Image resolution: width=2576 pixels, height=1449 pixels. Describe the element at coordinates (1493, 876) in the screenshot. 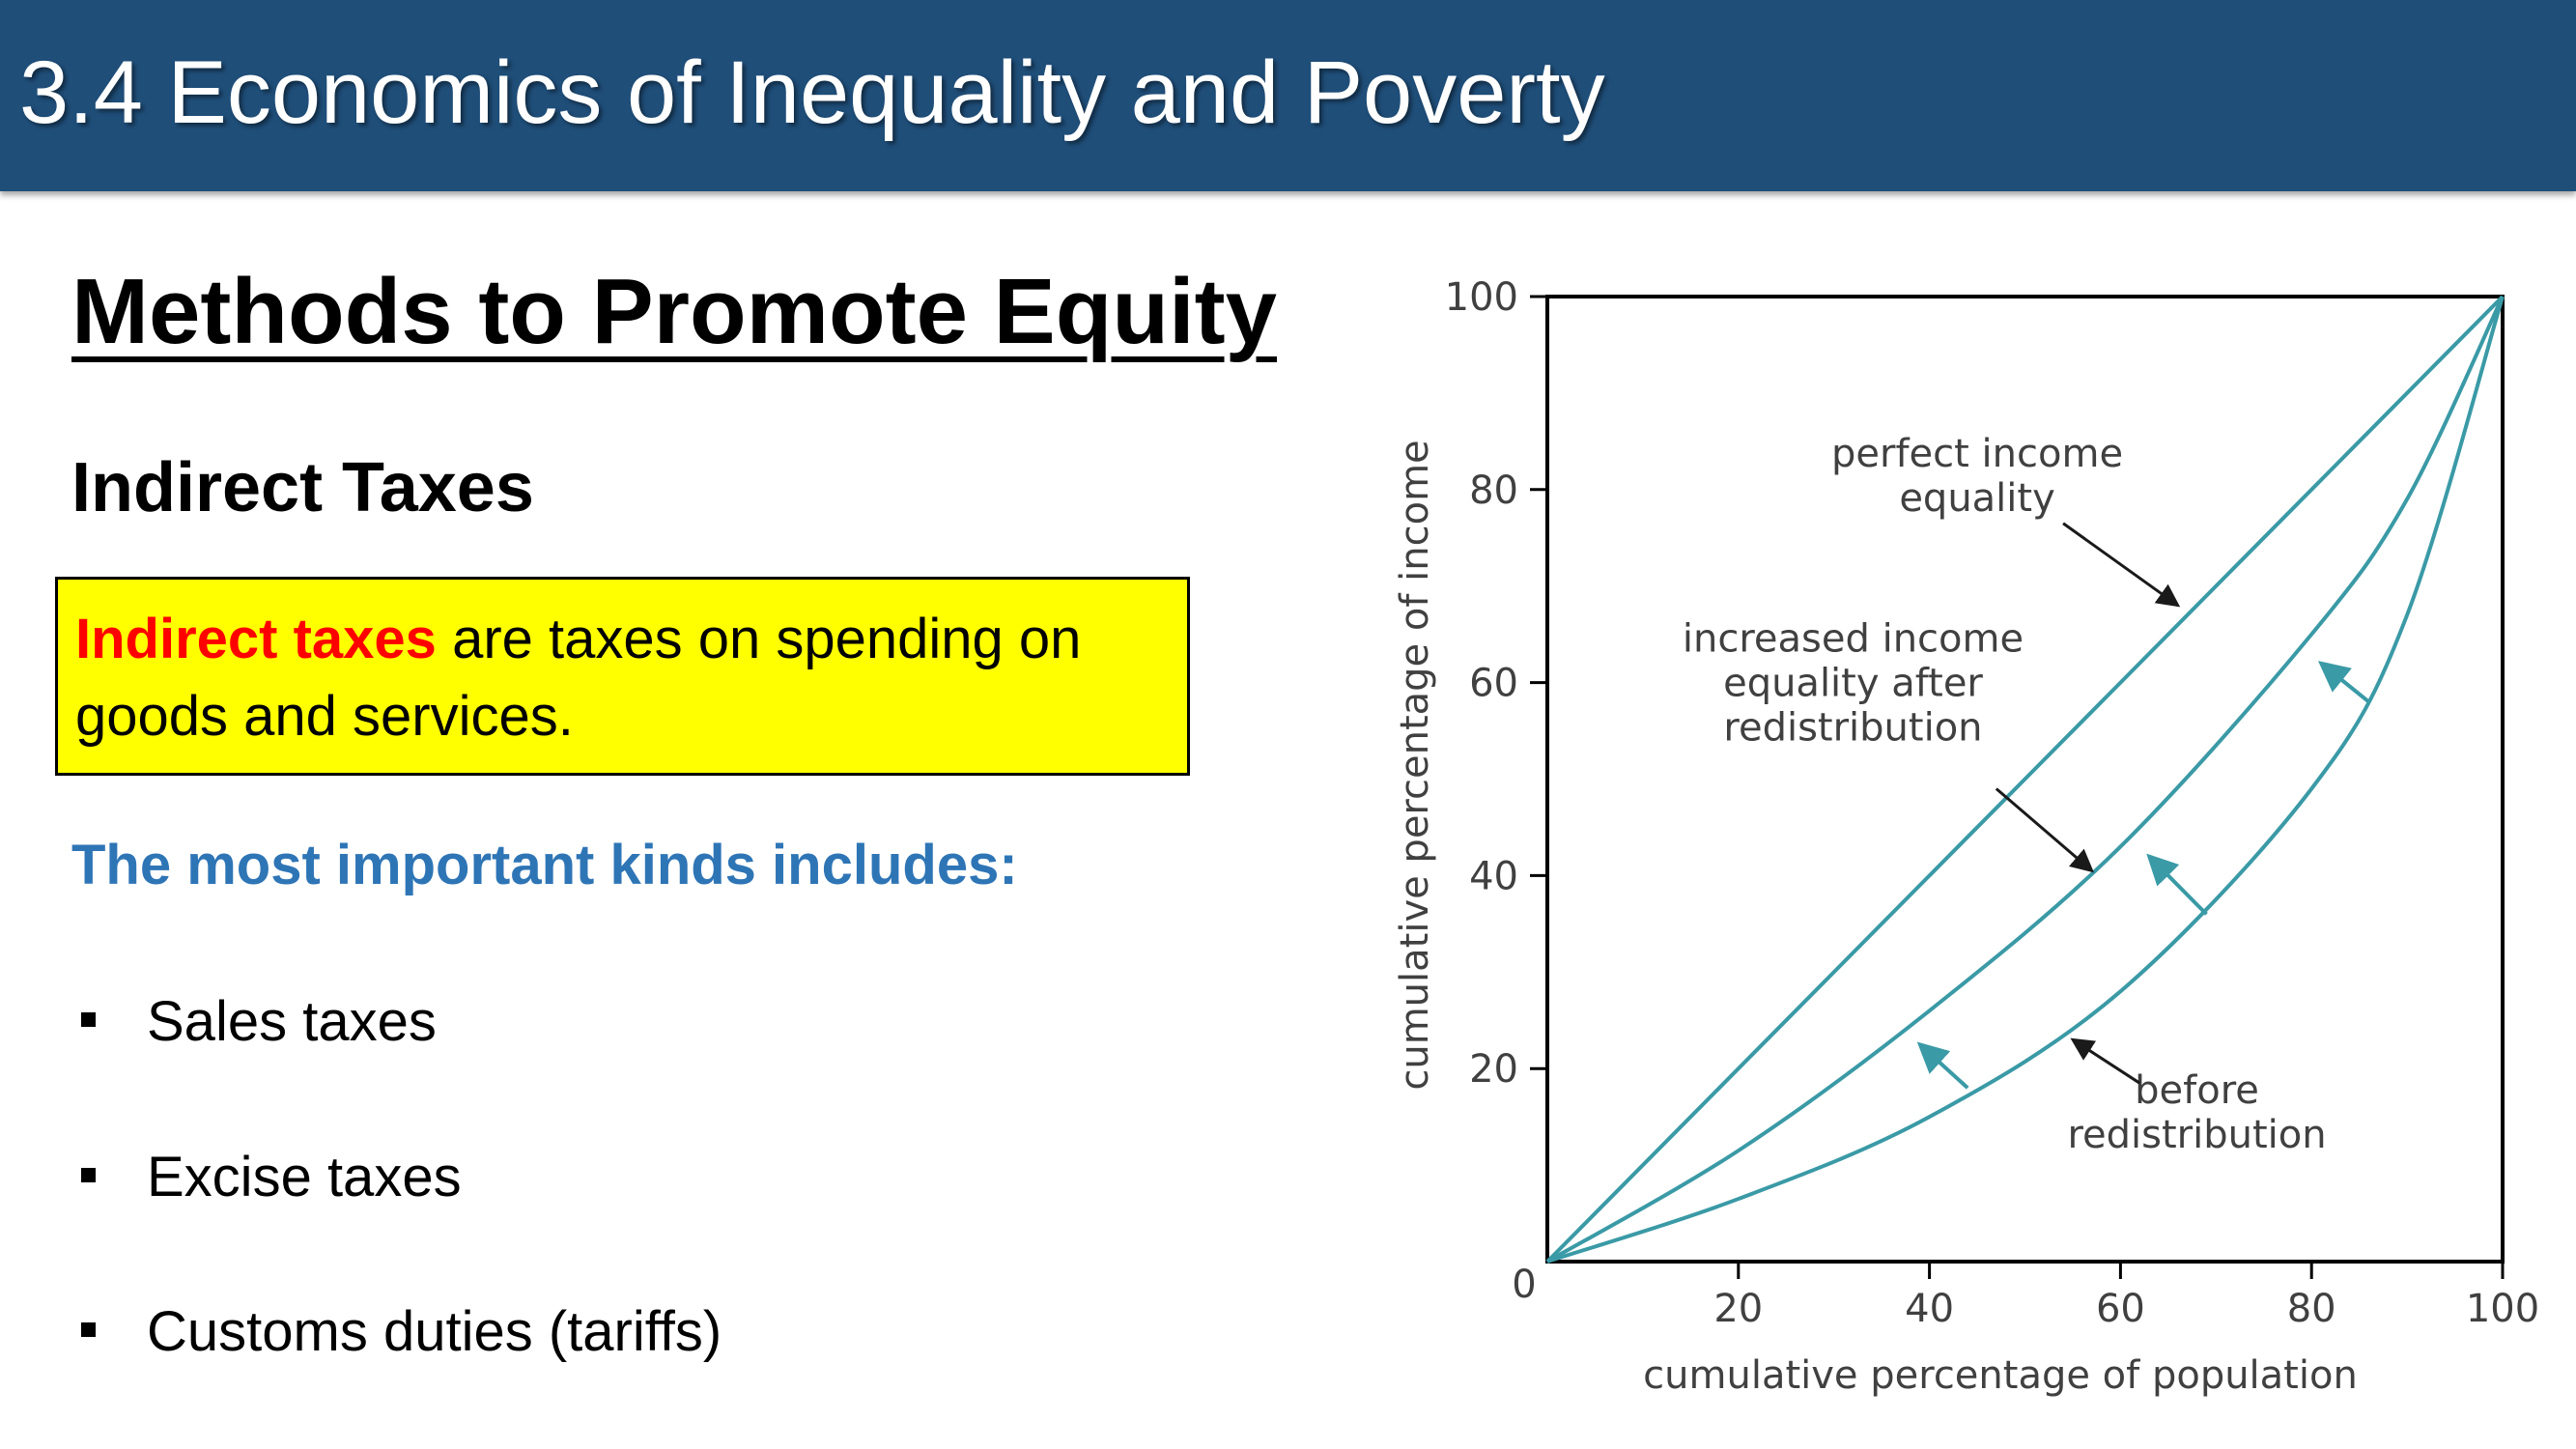

I see `y-tick-label: 40` at that location.